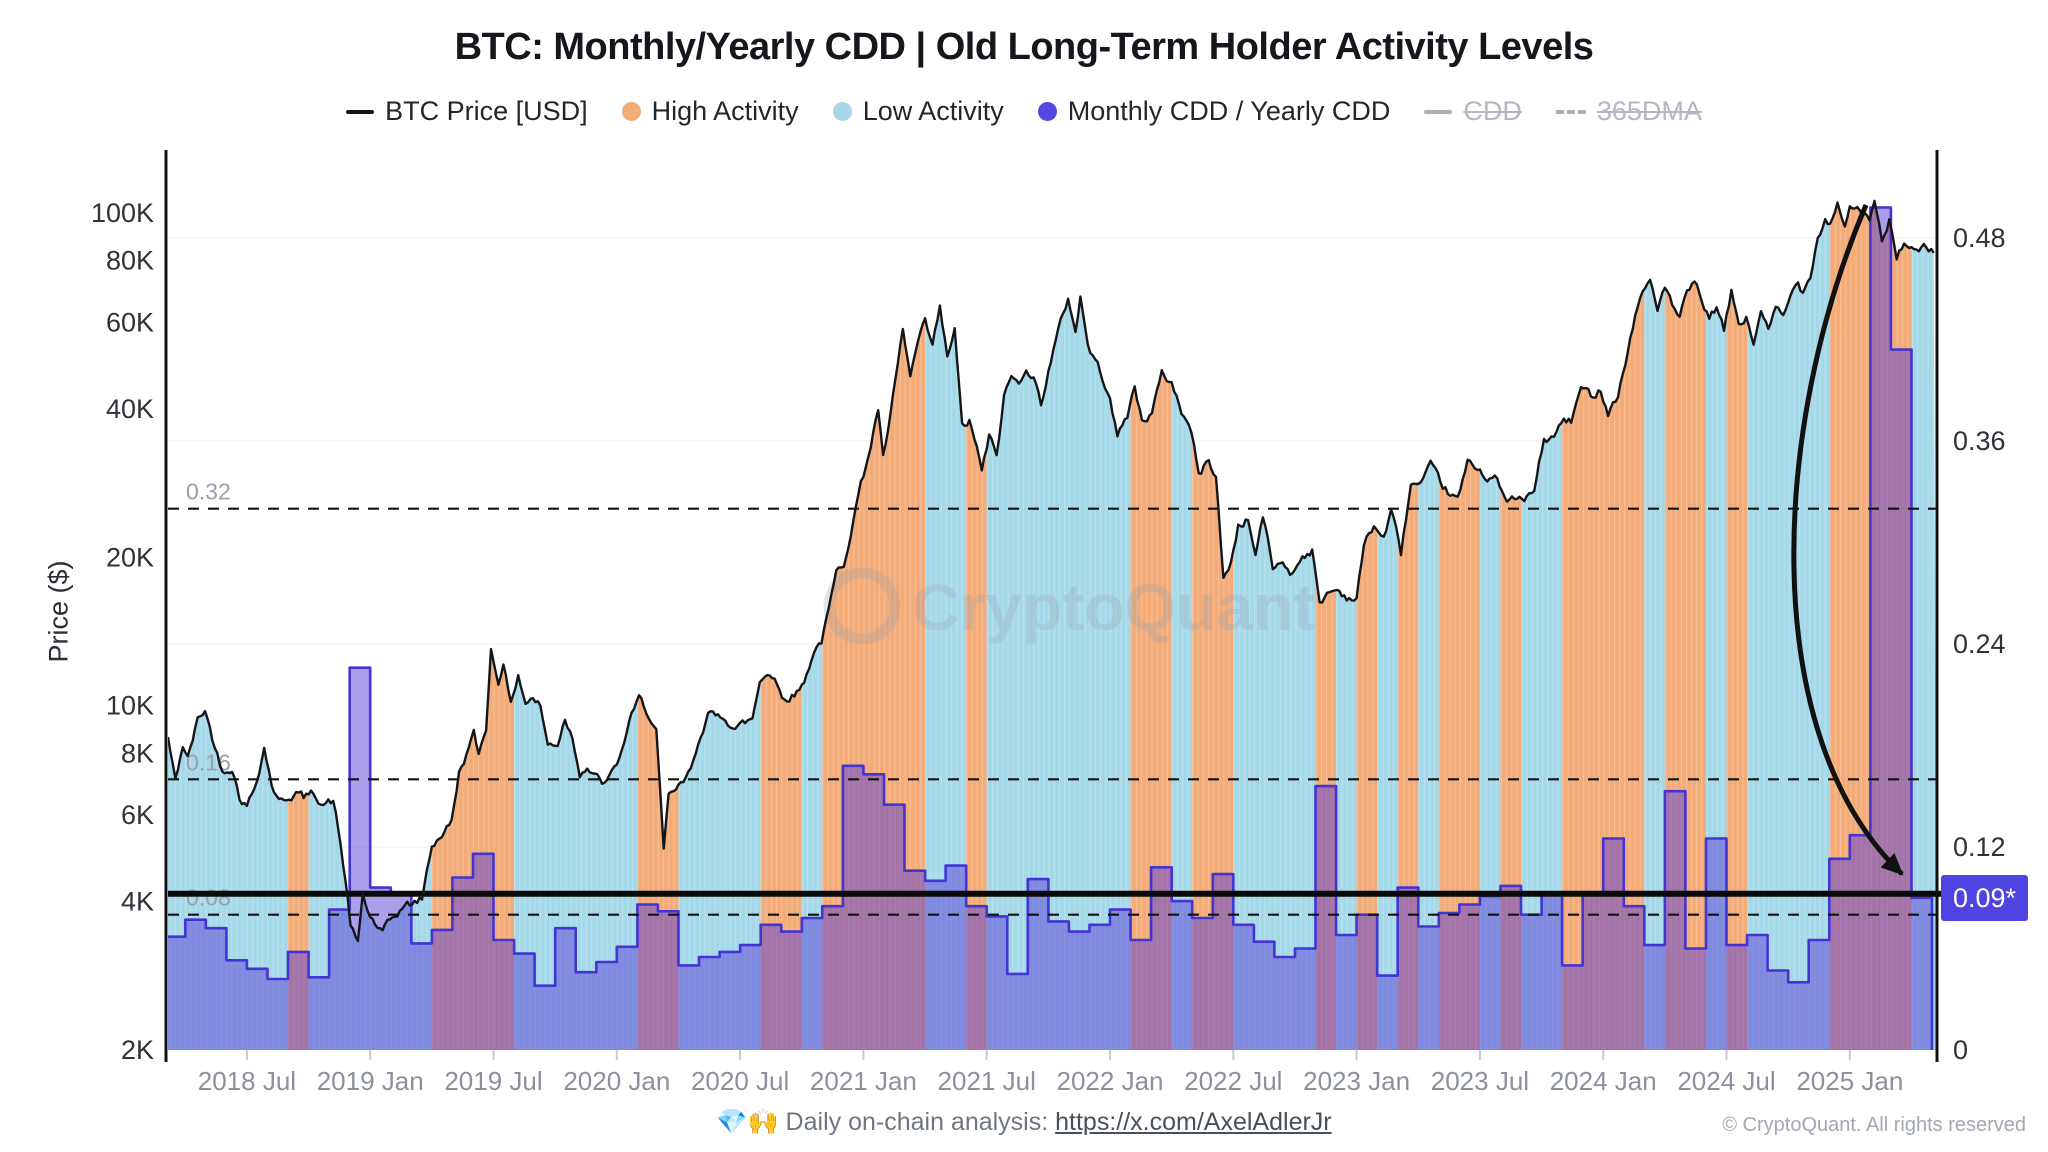 The height and width of the screenshot is (1152, 2048). What do you see at coordinates (130, 322) in the screenshot?
I see `y-left-tick-label: 60K` at bounding box center [130, 322].